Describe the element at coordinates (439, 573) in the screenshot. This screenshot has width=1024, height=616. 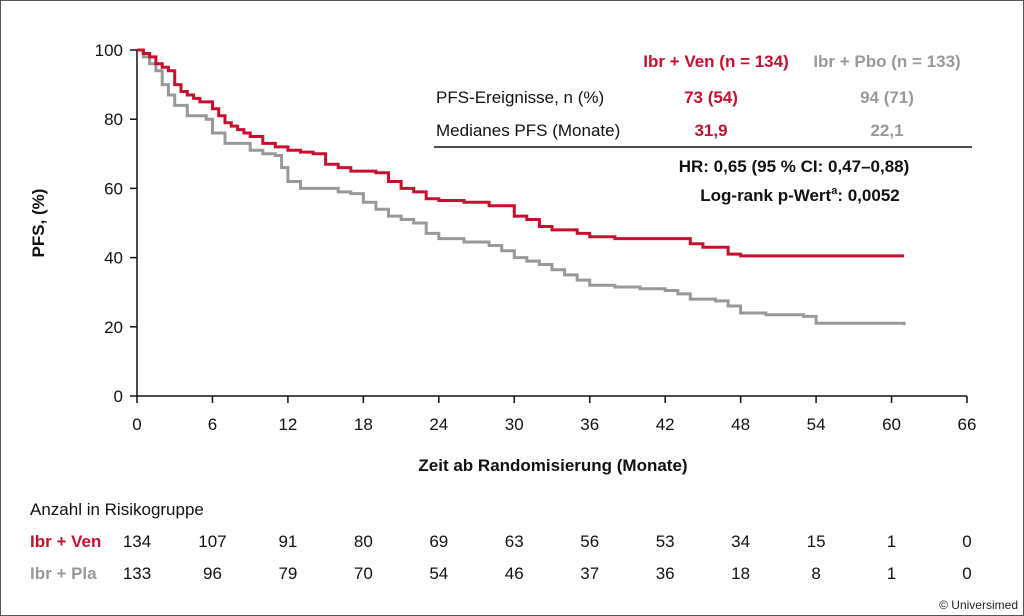
I see `risk-count: 54` at that location.